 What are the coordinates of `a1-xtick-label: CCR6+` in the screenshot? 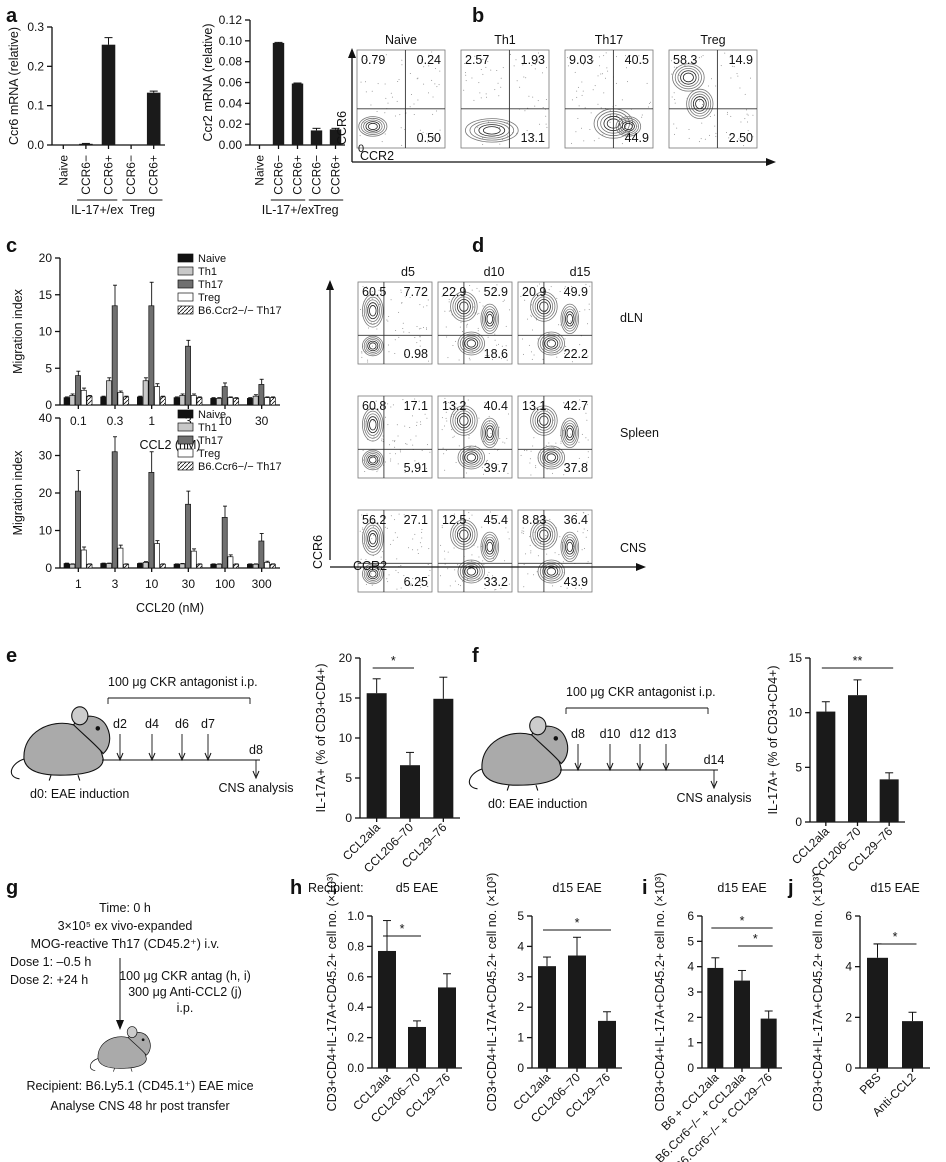 It's located at (154, 175).